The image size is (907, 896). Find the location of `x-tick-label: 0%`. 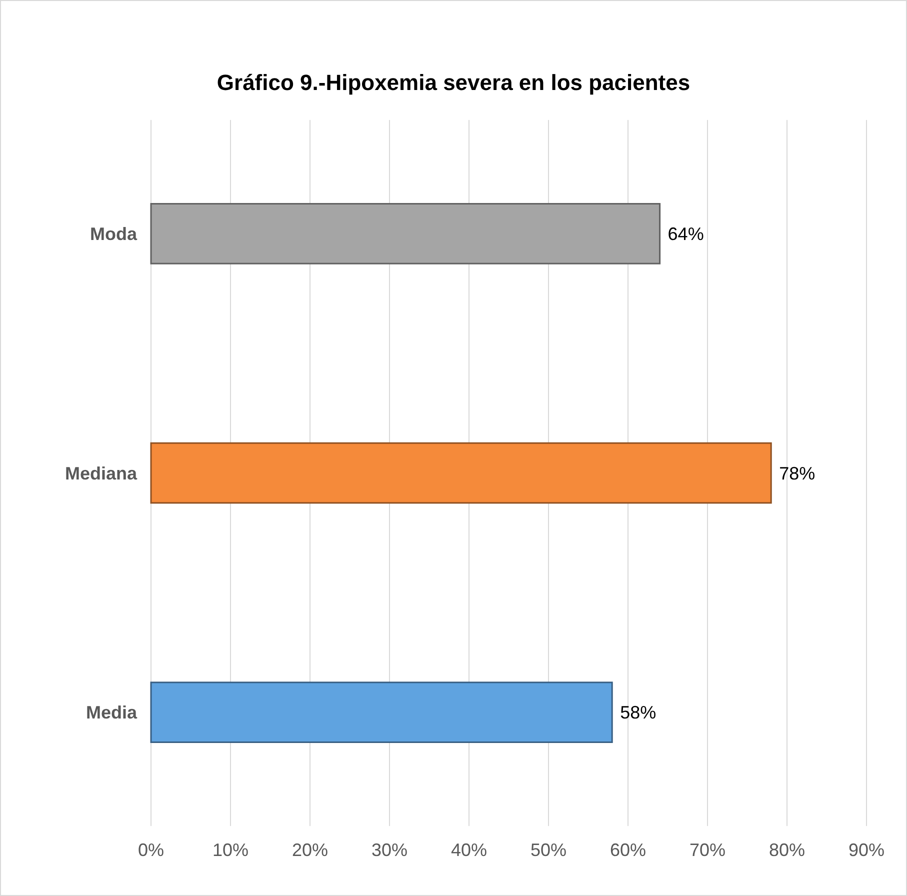

x-tick-label: 0% is located at coordinates (151, 850).